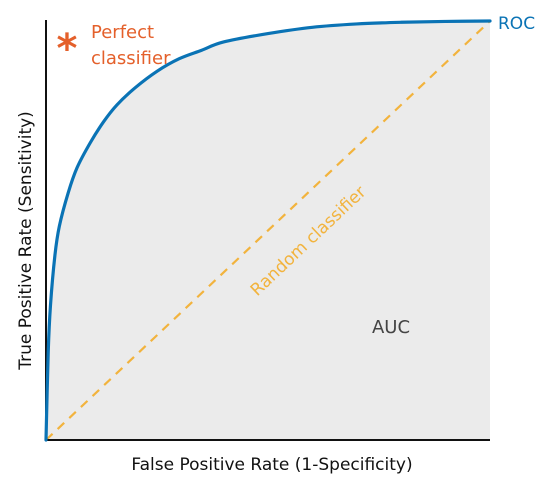 This screenshot has width=550, height=488. I want to click on y-axis-label: True Positive Rate (Sensitivity), so click(26, 241).